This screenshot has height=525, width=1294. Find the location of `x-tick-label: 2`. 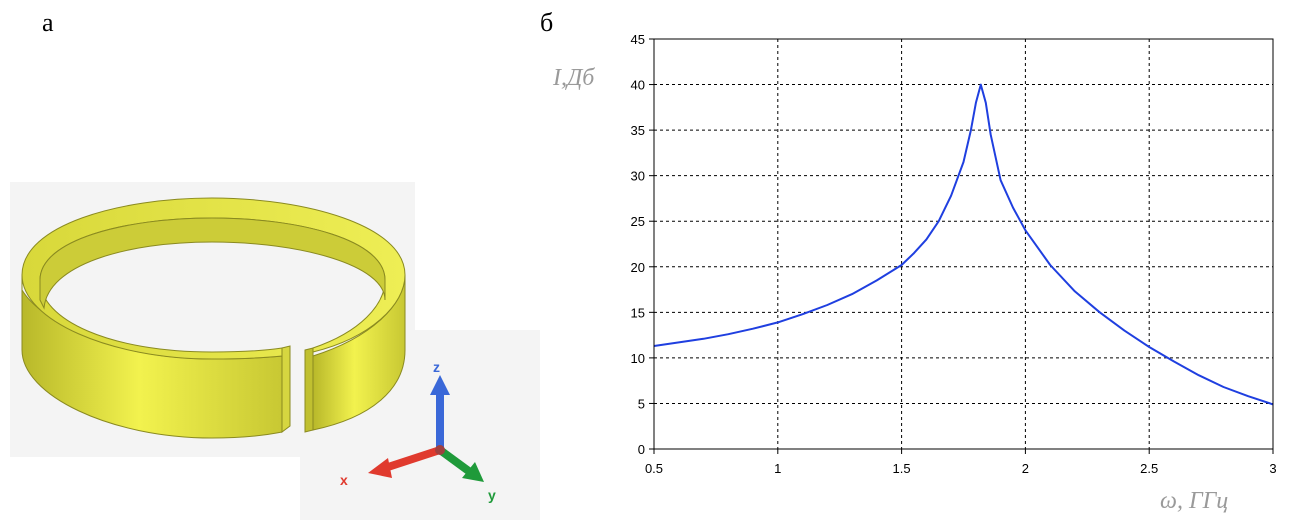

x-tick-label: 2 is located at coordinates (1025, 468).